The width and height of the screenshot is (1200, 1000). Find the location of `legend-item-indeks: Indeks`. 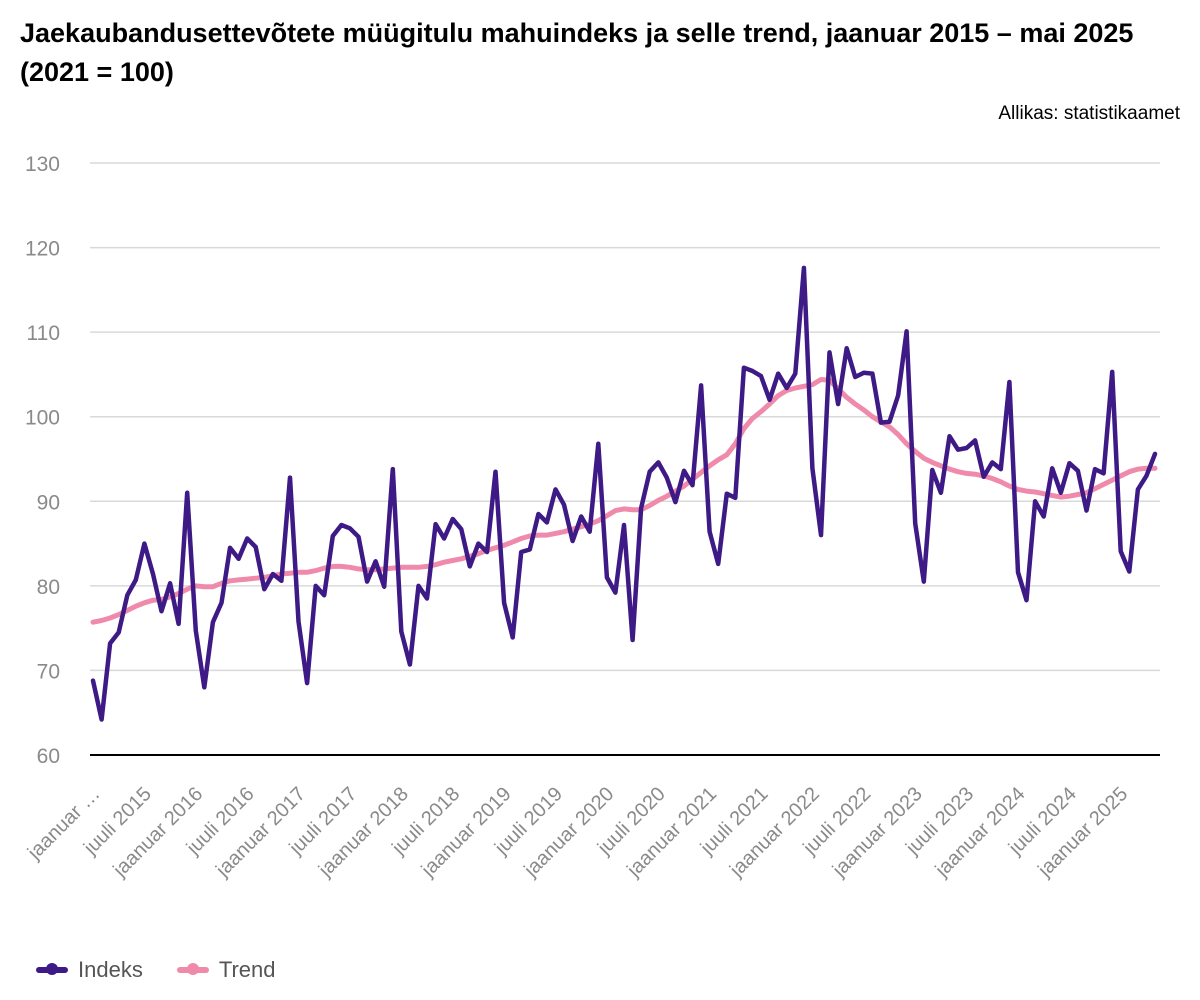

legend-item-indeks: Indeks is located at coordinates (89, 970).